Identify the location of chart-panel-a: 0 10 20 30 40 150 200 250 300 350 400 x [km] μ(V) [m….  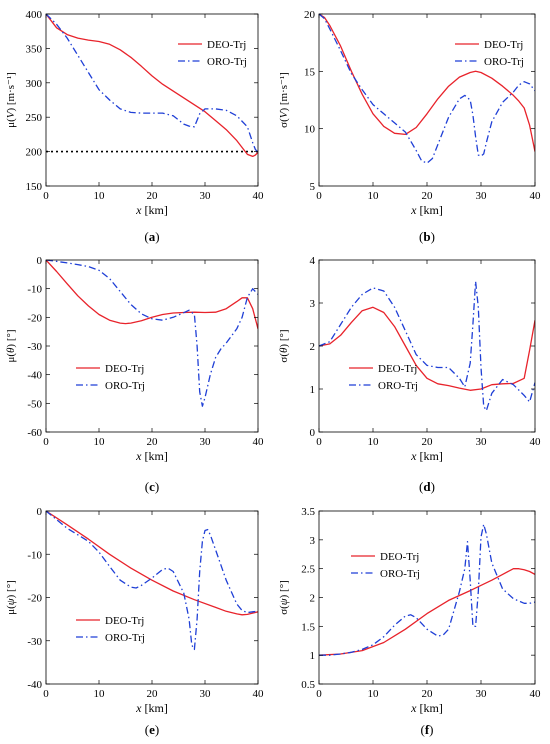
(134, 126).